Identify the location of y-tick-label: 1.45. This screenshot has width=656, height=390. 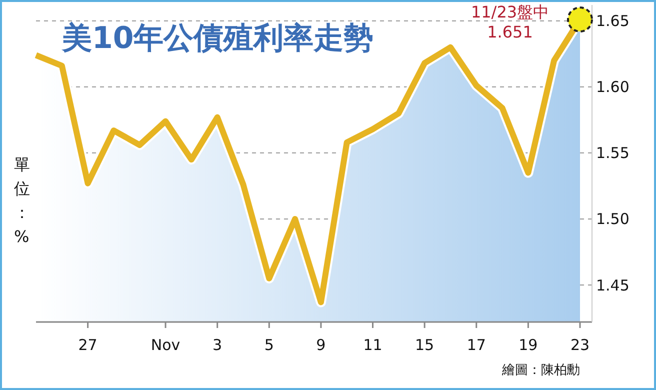
(613, 285).